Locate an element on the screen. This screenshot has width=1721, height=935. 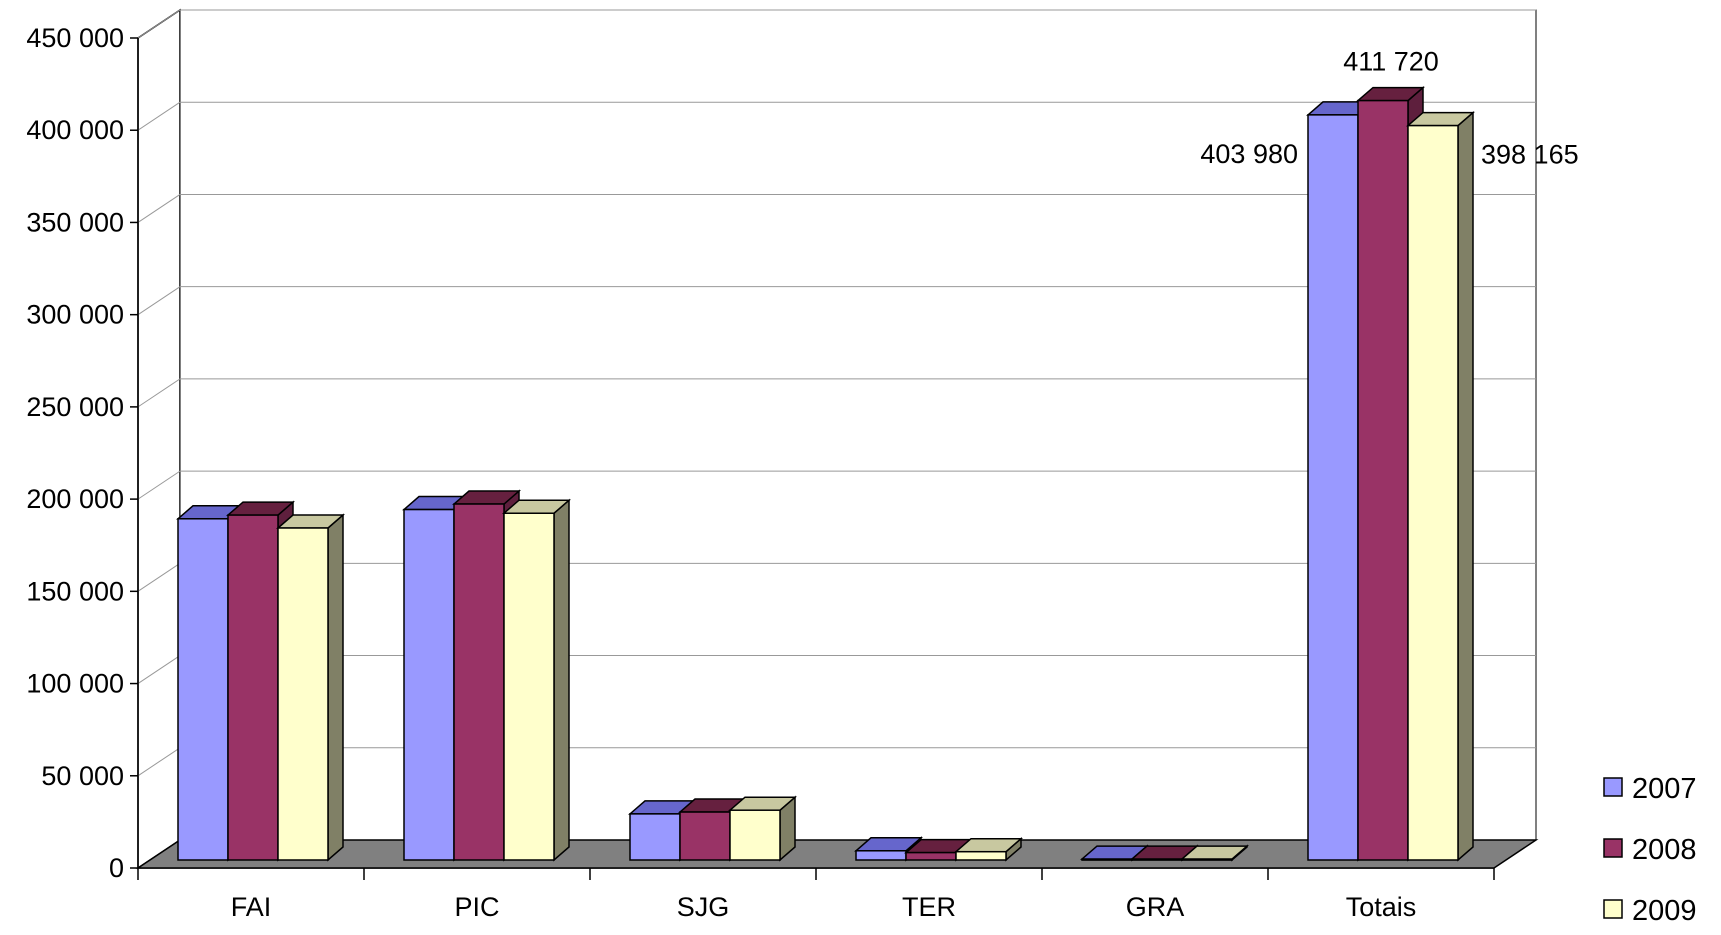
x-tick-label: PIC is located at coordinates (476, 907).